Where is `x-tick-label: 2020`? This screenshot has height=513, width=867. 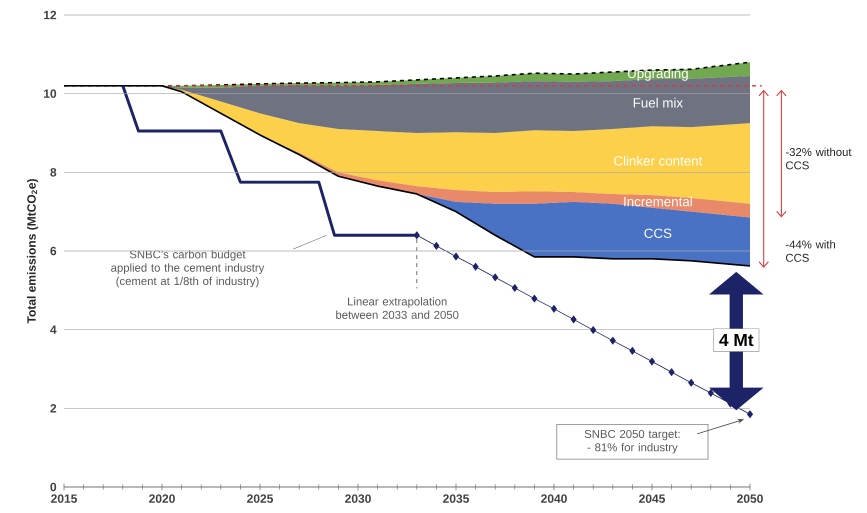
x-tick-label: 2020 is located at coordinates (162, 498).